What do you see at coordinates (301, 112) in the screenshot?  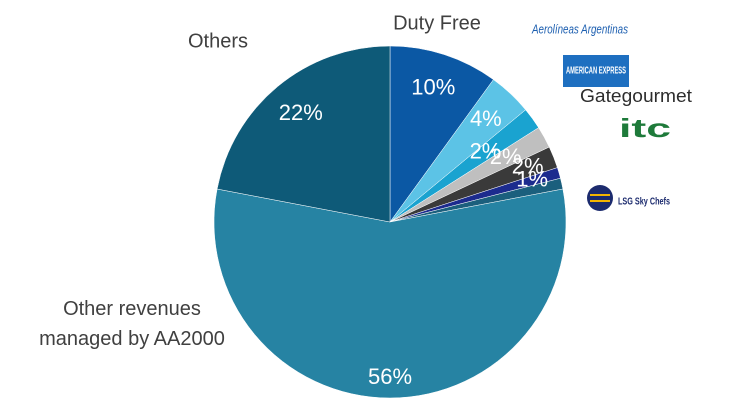 I see `data-label: 22%` at bounding box center [301, 112].